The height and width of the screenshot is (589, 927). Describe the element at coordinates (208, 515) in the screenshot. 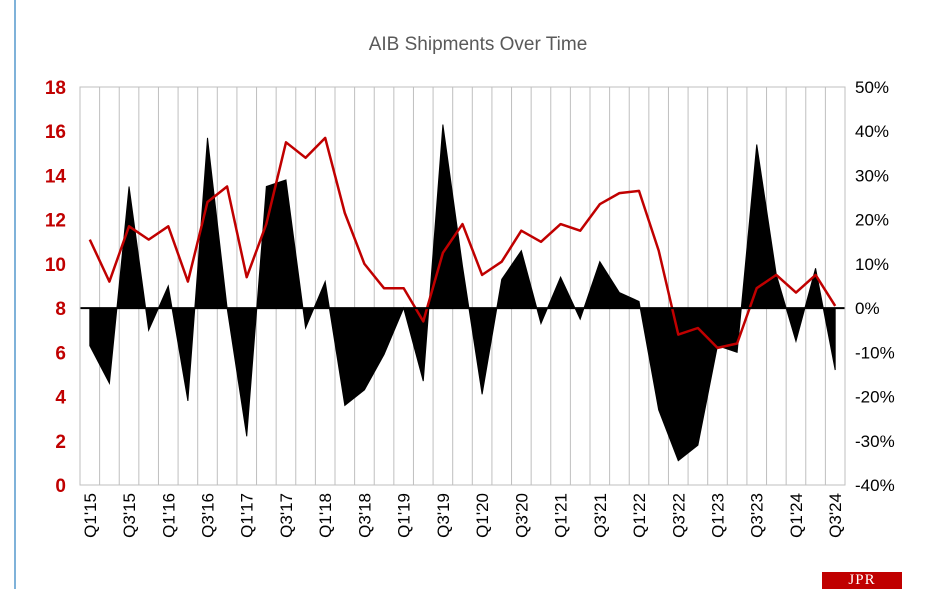

I see `x-axis-tick-label: Q3'16` at that location.